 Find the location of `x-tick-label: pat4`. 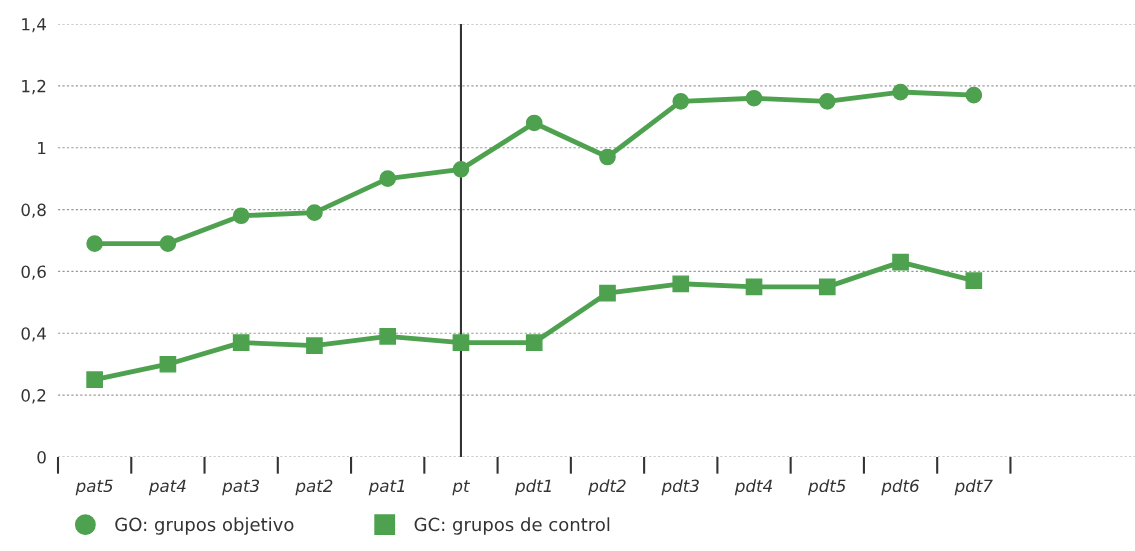

x-tick-label: pat4 is located at coordinates (167, 487).